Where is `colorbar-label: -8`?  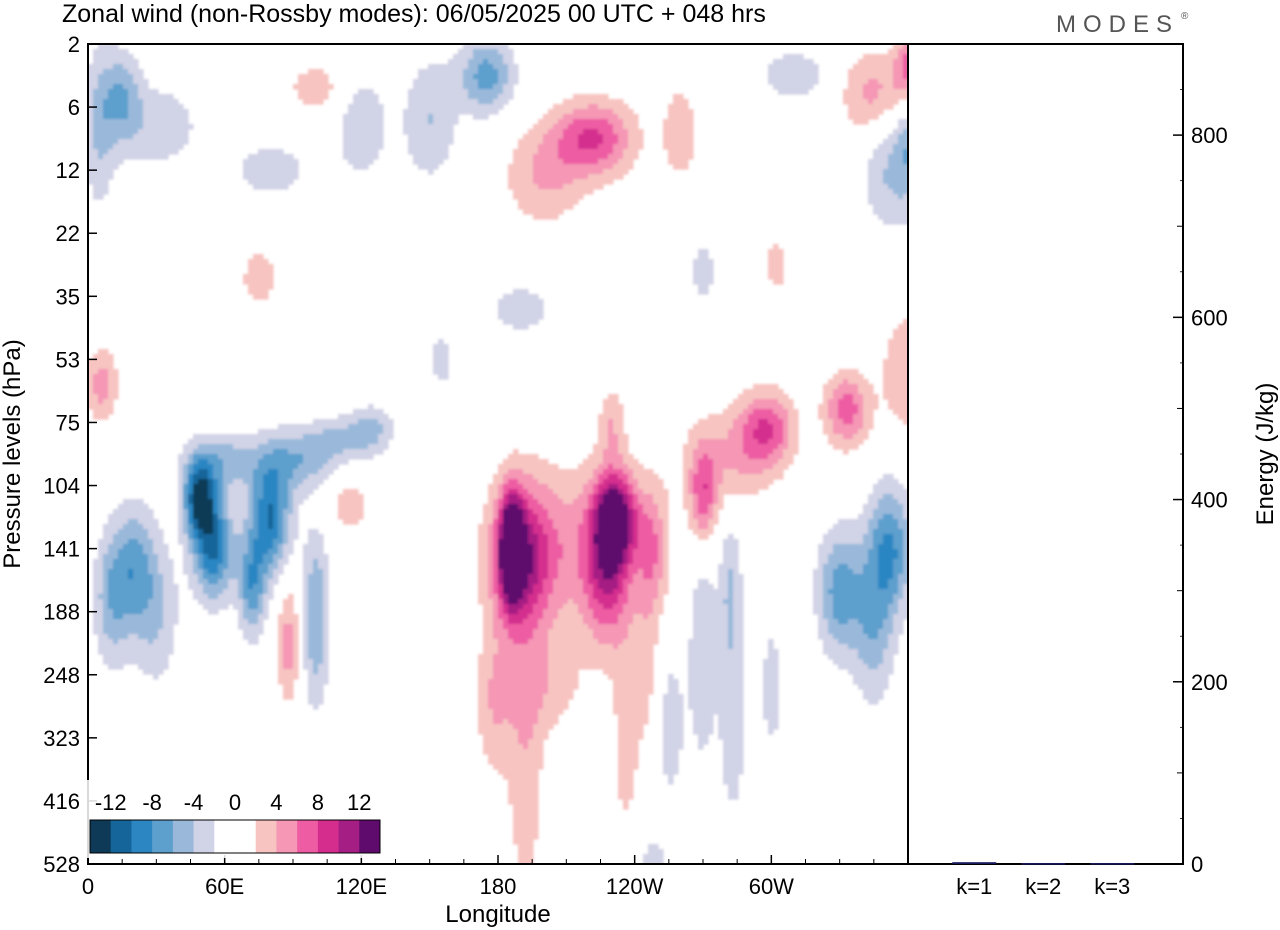
colorbar-label: -8 is located at coordinates (152, 802).